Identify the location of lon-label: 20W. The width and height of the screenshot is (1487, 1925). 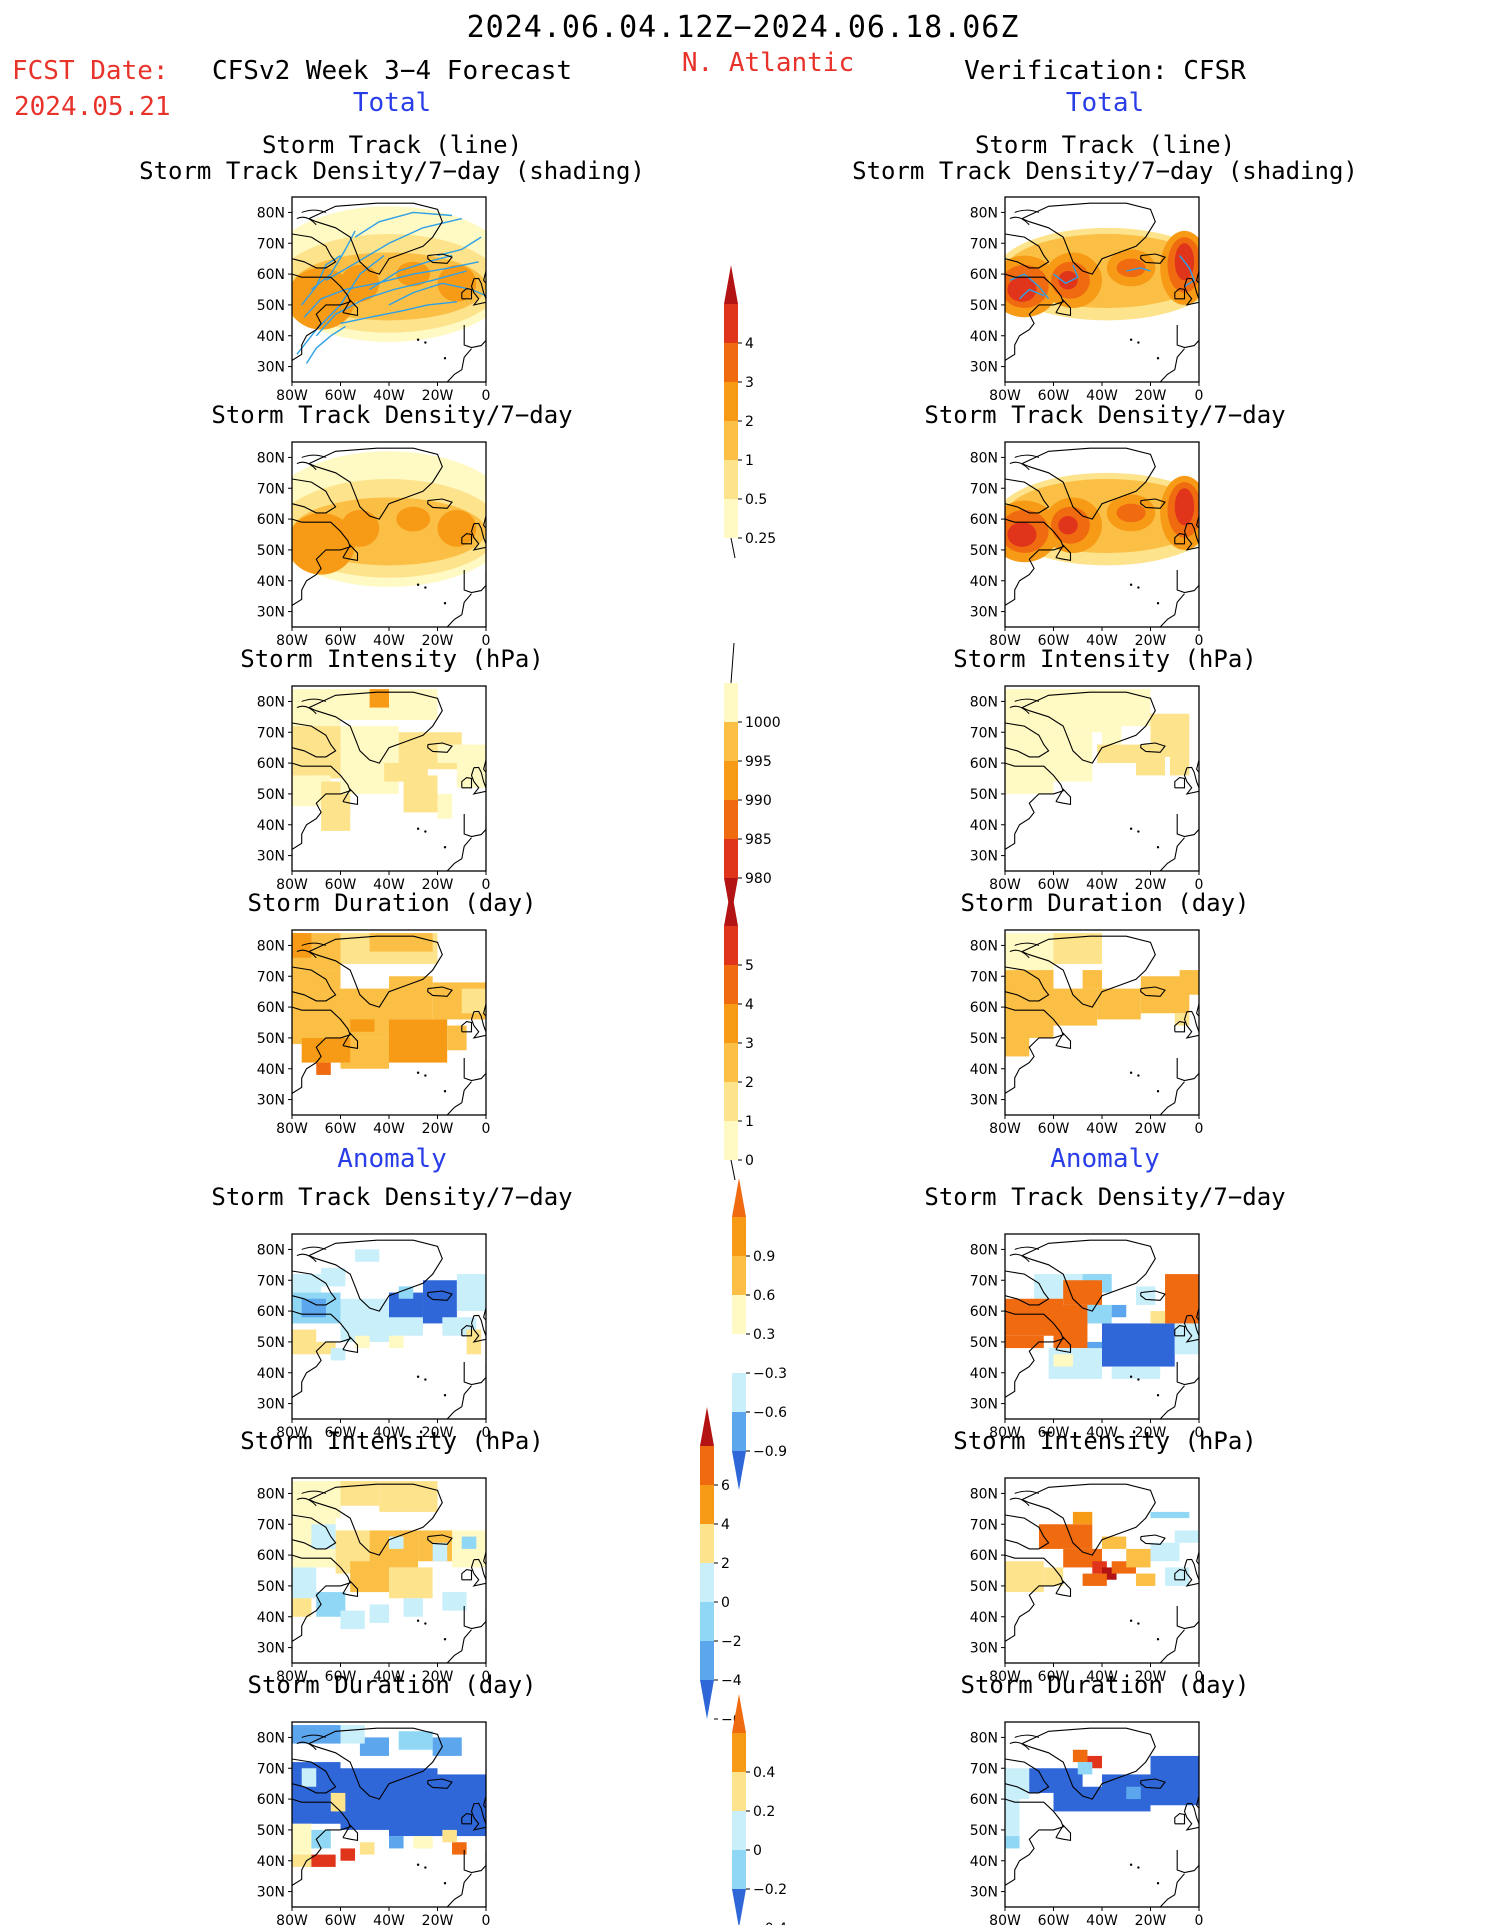
(1151, 1433).